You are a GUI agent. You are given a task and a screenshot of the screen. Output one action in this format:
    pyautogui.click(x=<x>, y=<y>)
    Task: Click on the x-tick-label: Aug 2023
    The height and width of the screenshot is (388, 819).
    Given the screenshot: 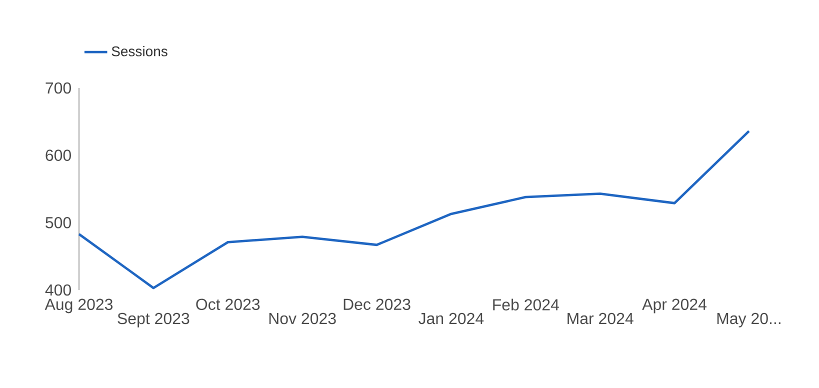 What is the action you would take?
    pyautogui.click(x=78, y=306)
    